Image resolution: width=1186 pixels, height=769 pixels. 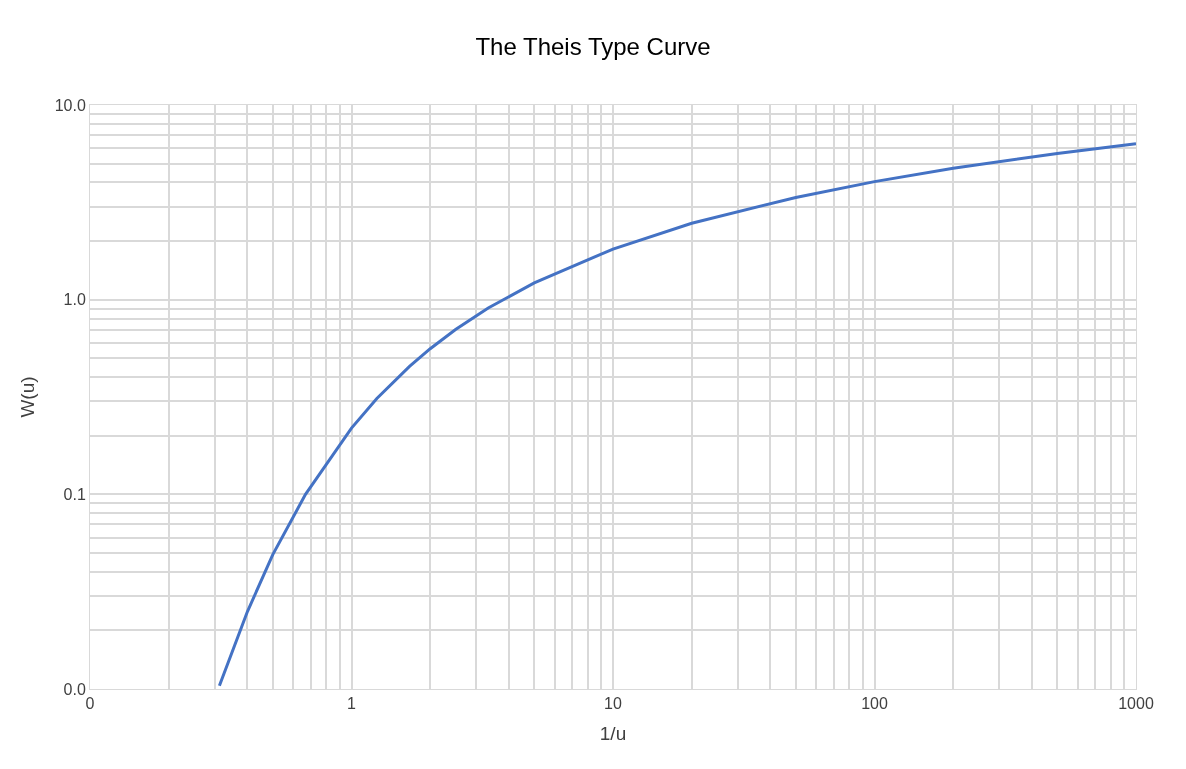 What do you see at coordinates (74, 494) in the screenshot?
I see `y-tick-label: 0.1` at bounding box center [74, 494].